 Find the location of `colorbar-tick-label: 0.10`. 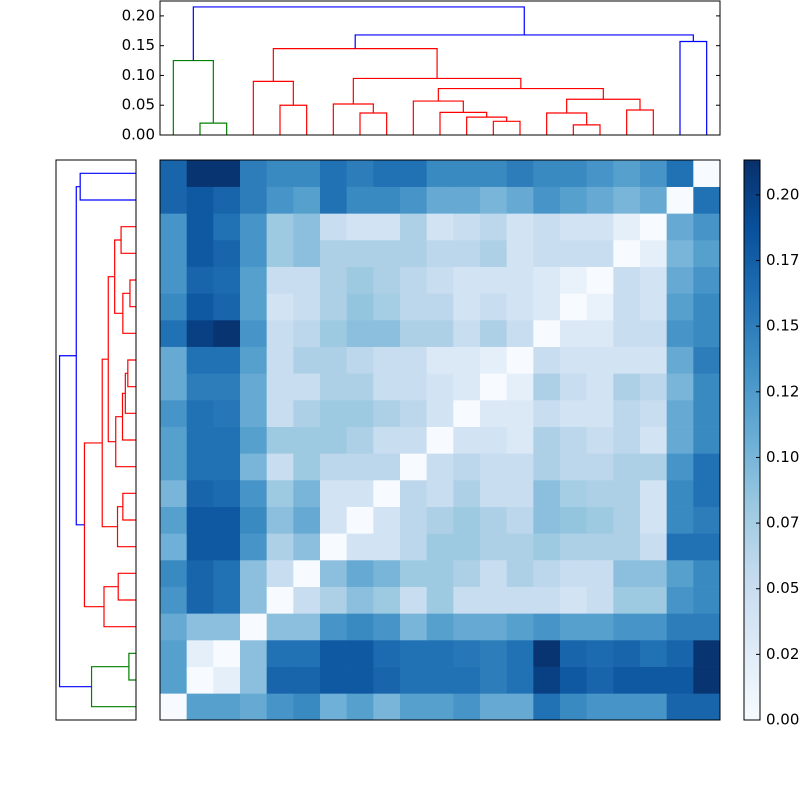

colorbar-tick-label: 0.10 is located at coordinates (782, 457).